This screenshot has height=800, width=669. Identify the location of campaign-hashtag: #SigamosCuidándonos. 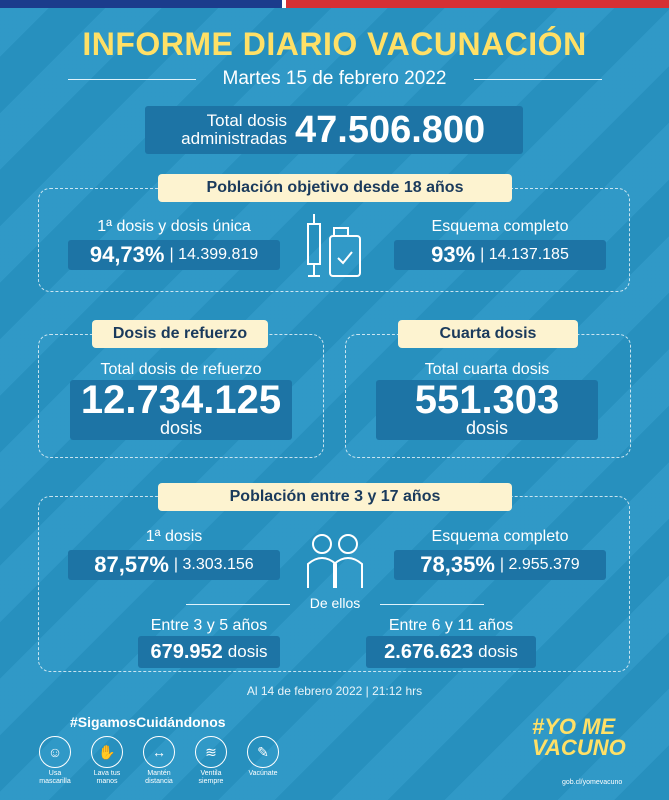
(148, 722).